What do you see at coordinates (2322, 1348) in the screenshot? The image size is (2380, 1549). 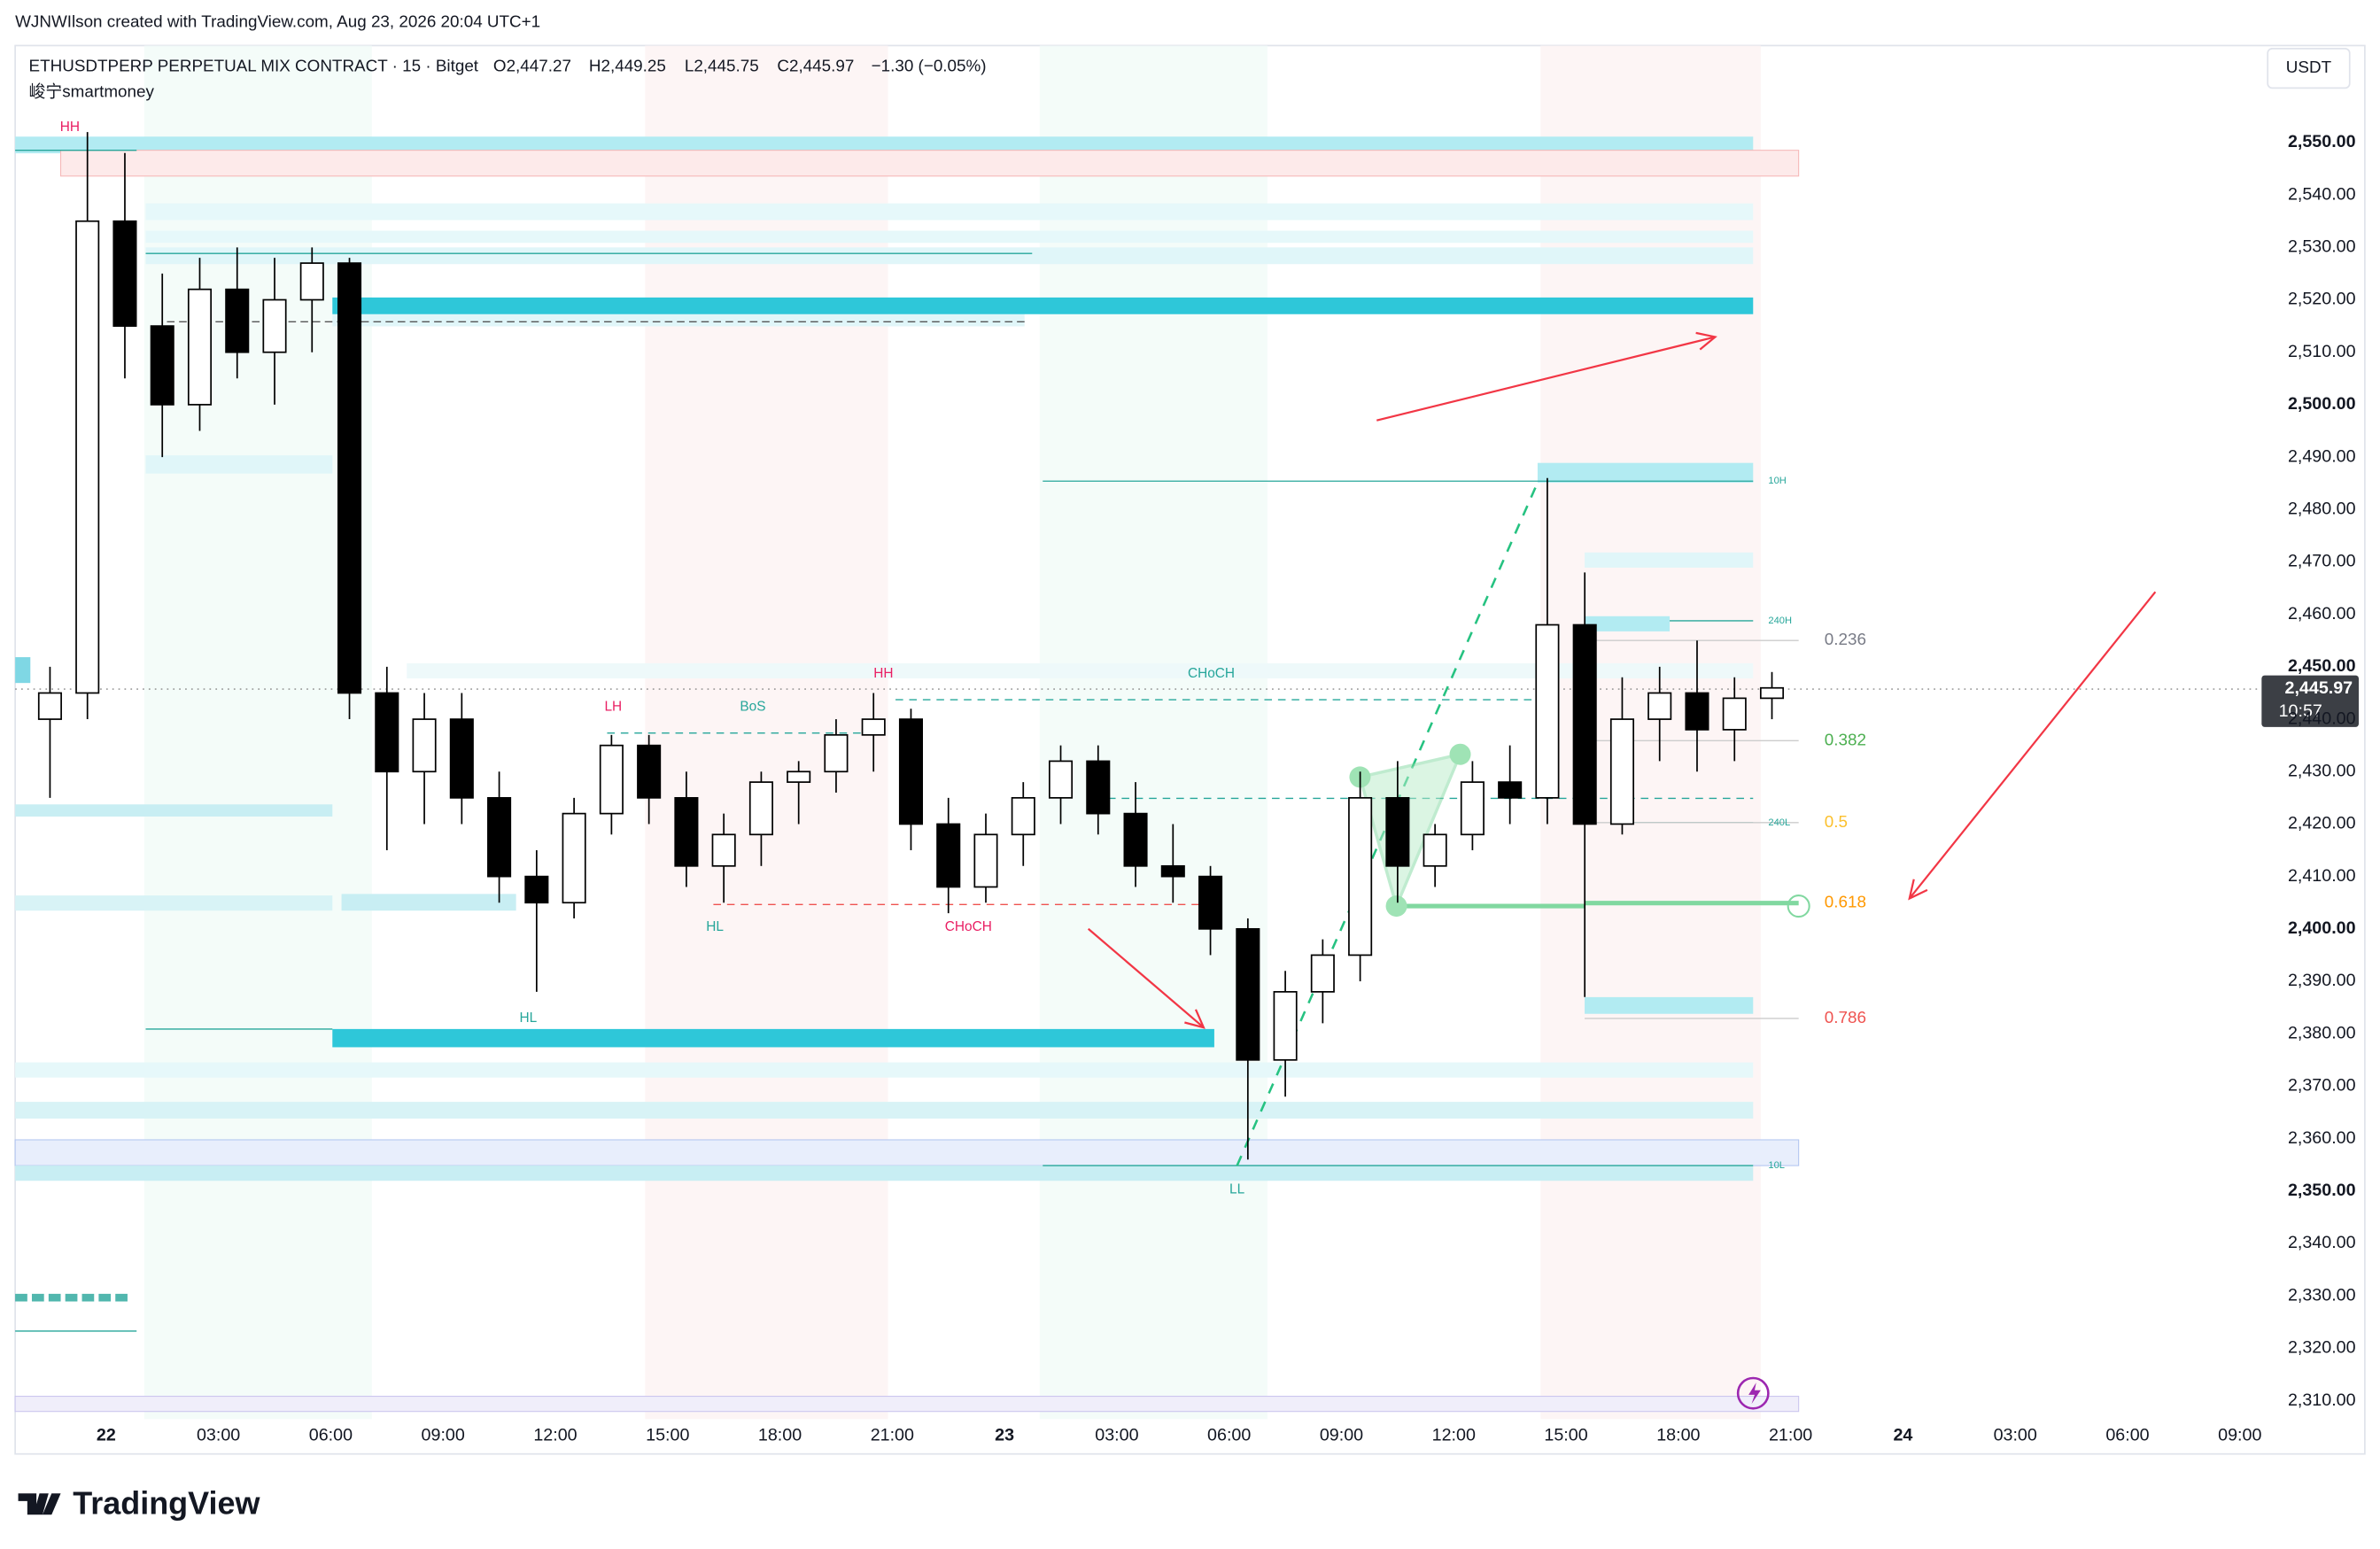 I see `y-tick-label: 2,320.00` at bounding box center [2322, 1348].